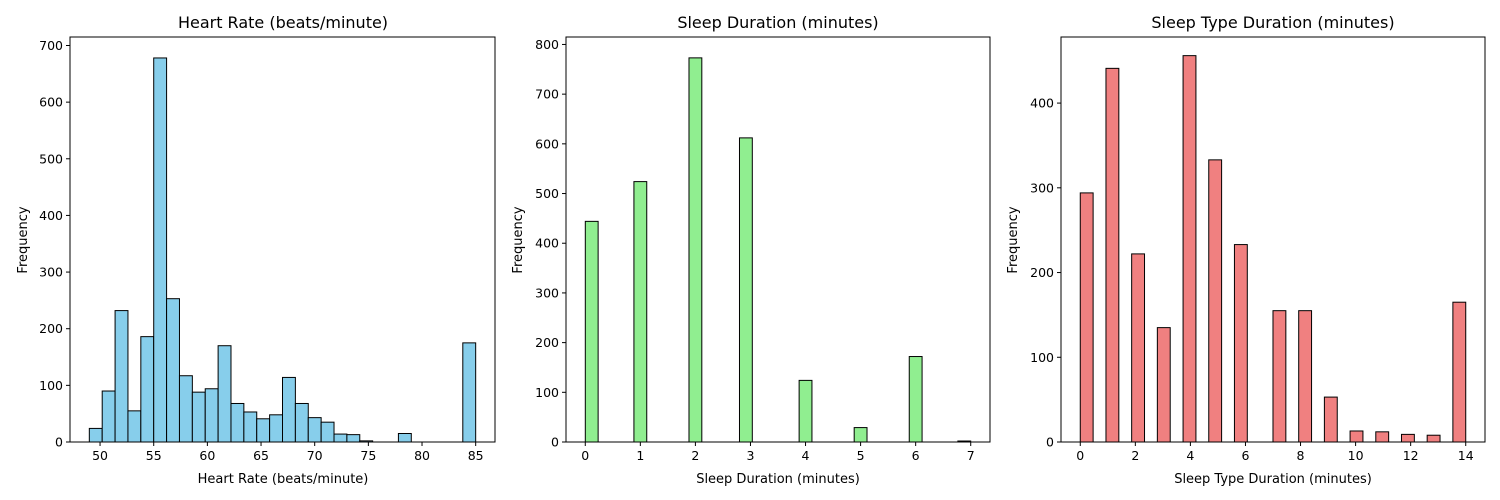  What do you see at coordinates (283, 22) in the screenshot?
I see `heart-rate-title: Heart Rate (beats/minute)` at bounding box center [283, 22].